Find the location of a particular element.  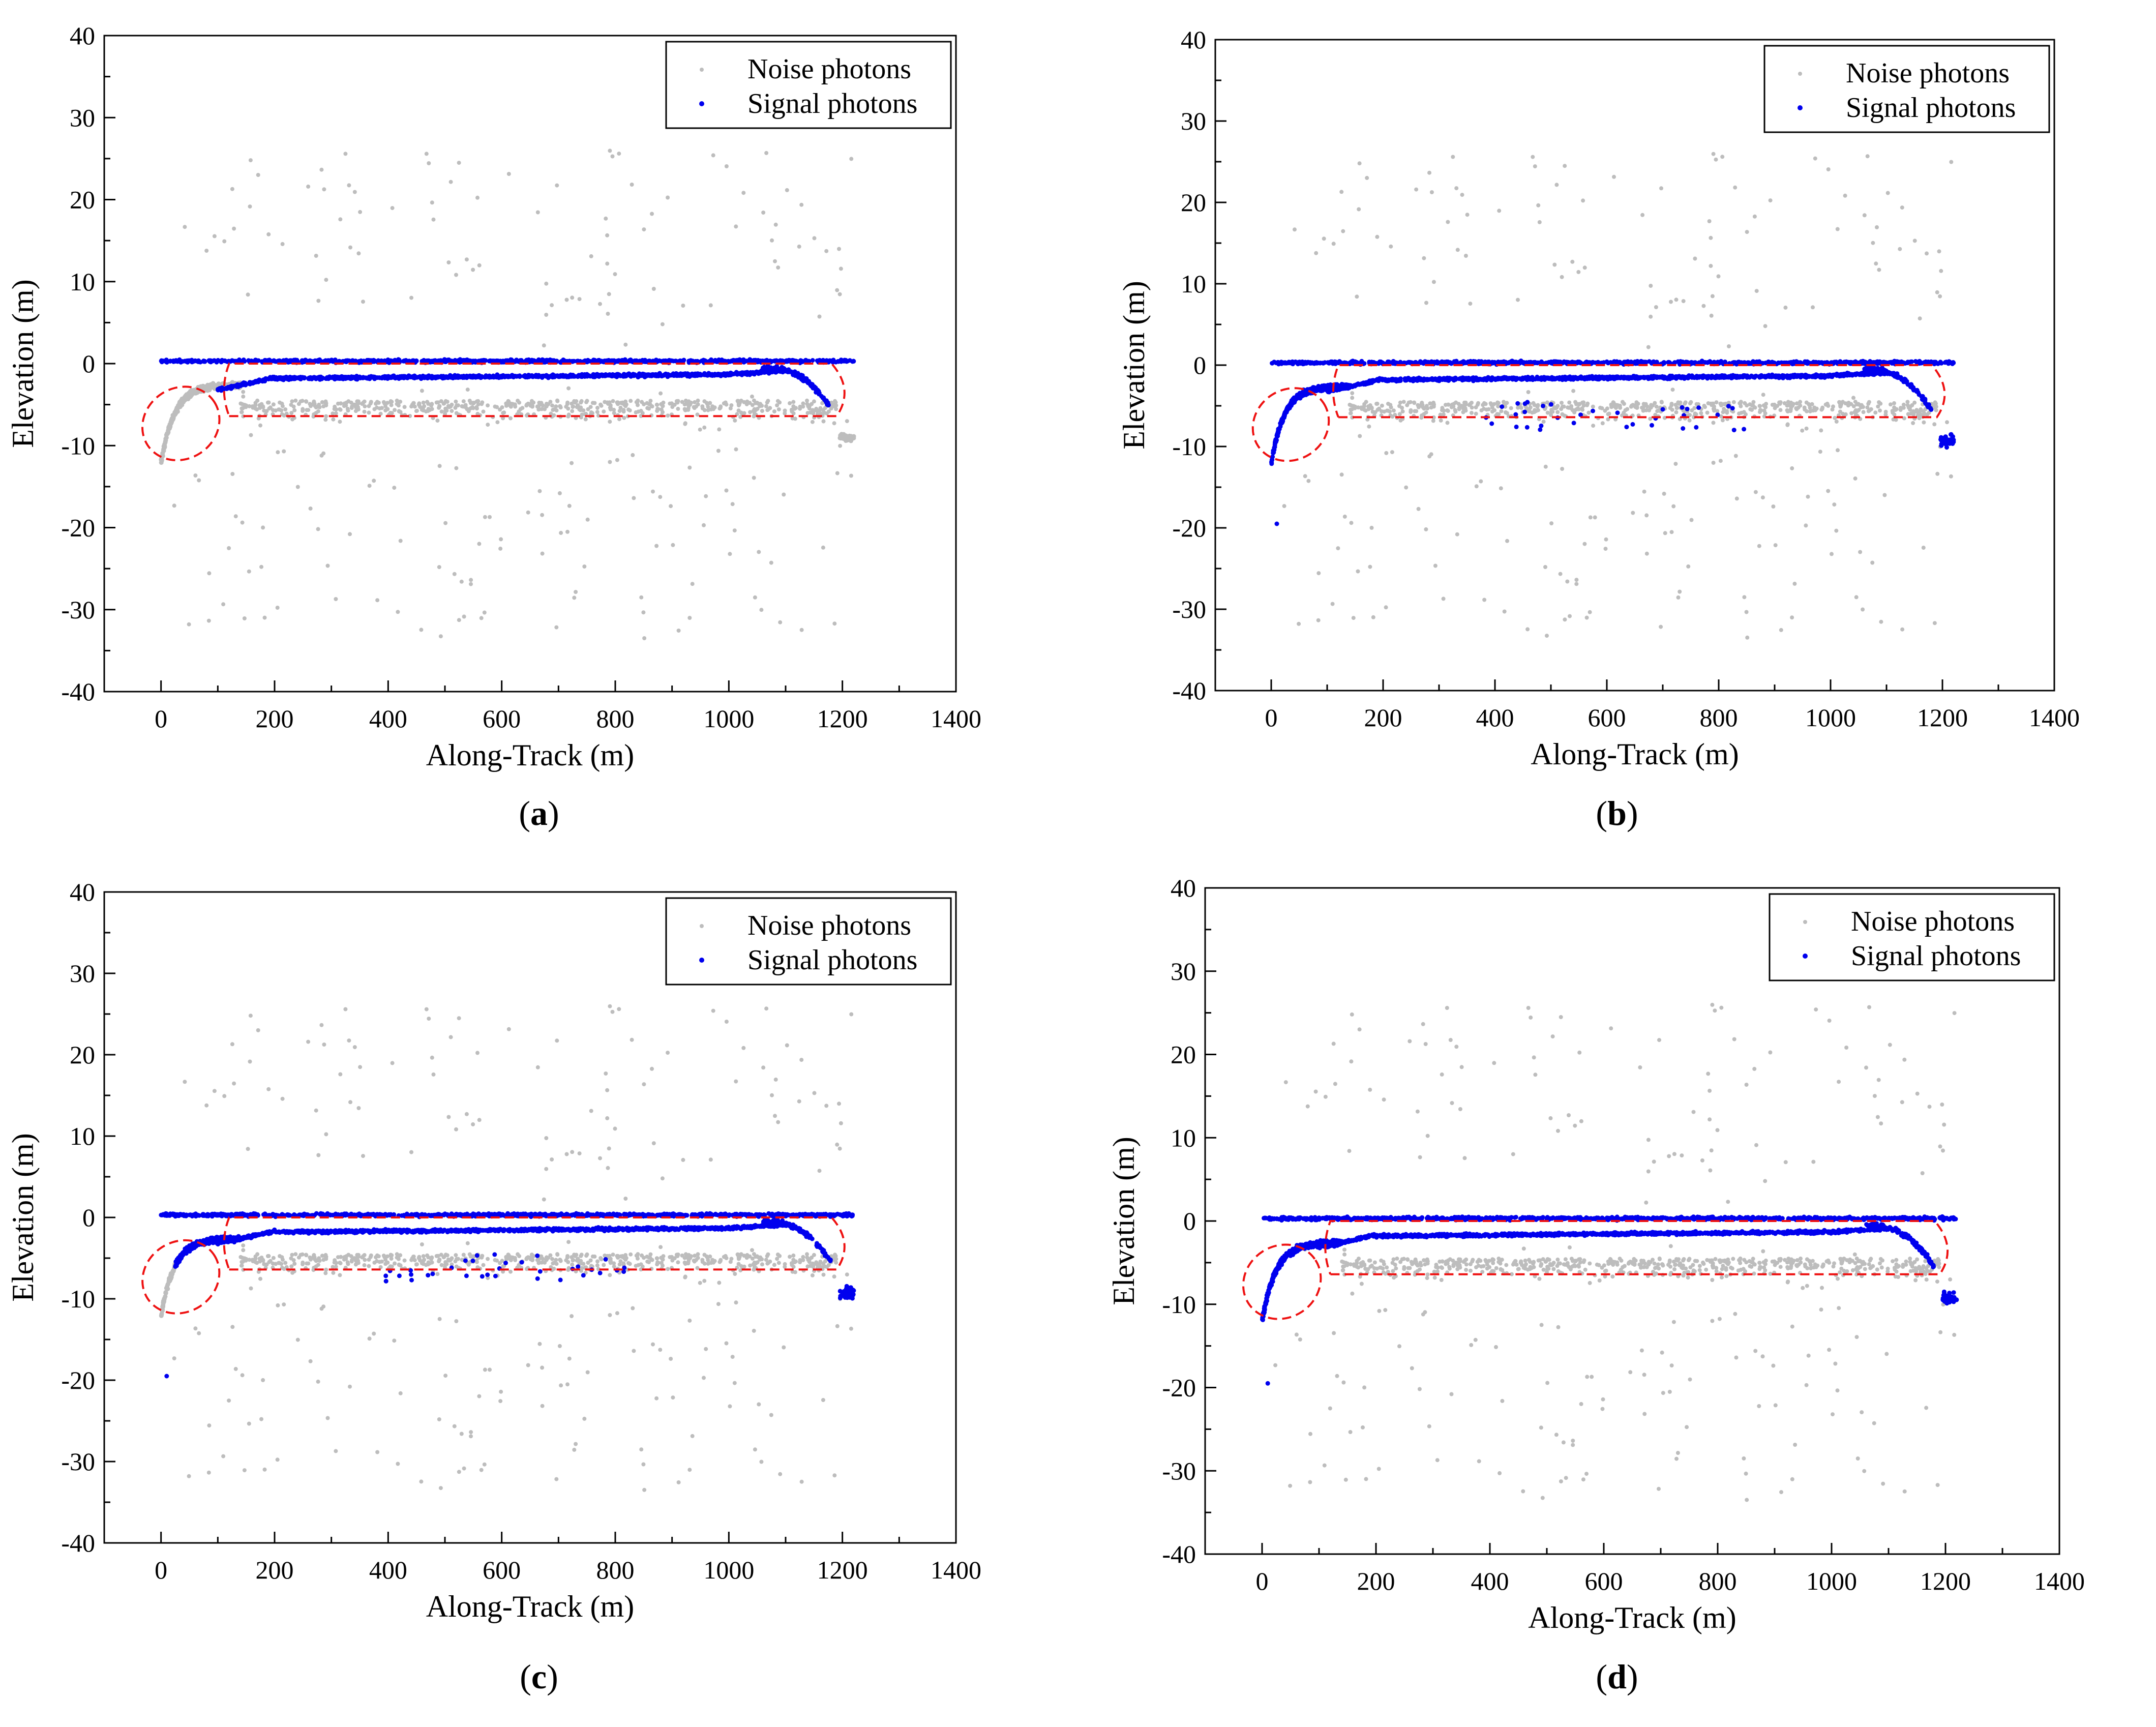

x-tick-label: 1200 is located at coordinates (1943, 717).